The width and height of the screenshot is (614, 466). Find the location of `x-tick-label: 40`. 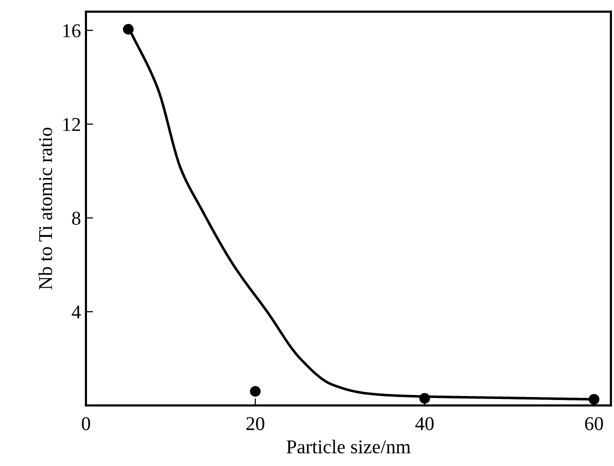

x-tick-label: 40 is located at coordinates (424, 423).